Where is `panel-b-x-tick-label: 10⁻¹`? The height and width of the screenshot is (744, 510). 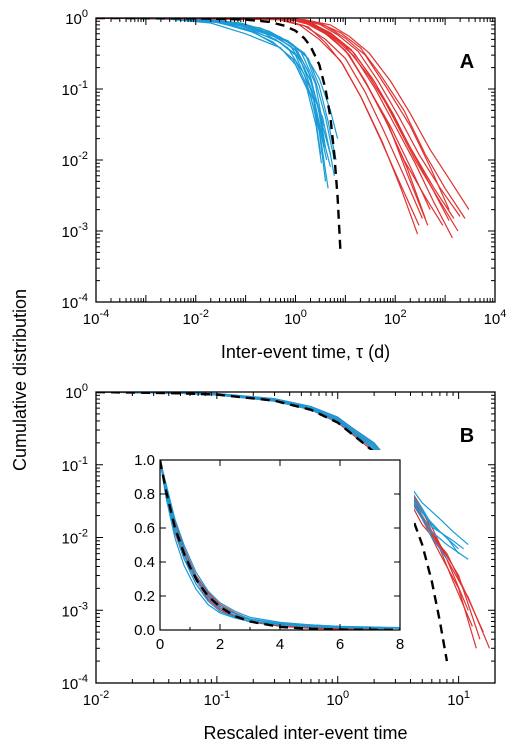
panel-b-x-tick-label: 10⁻¹ is located at coordinates (217, 699).